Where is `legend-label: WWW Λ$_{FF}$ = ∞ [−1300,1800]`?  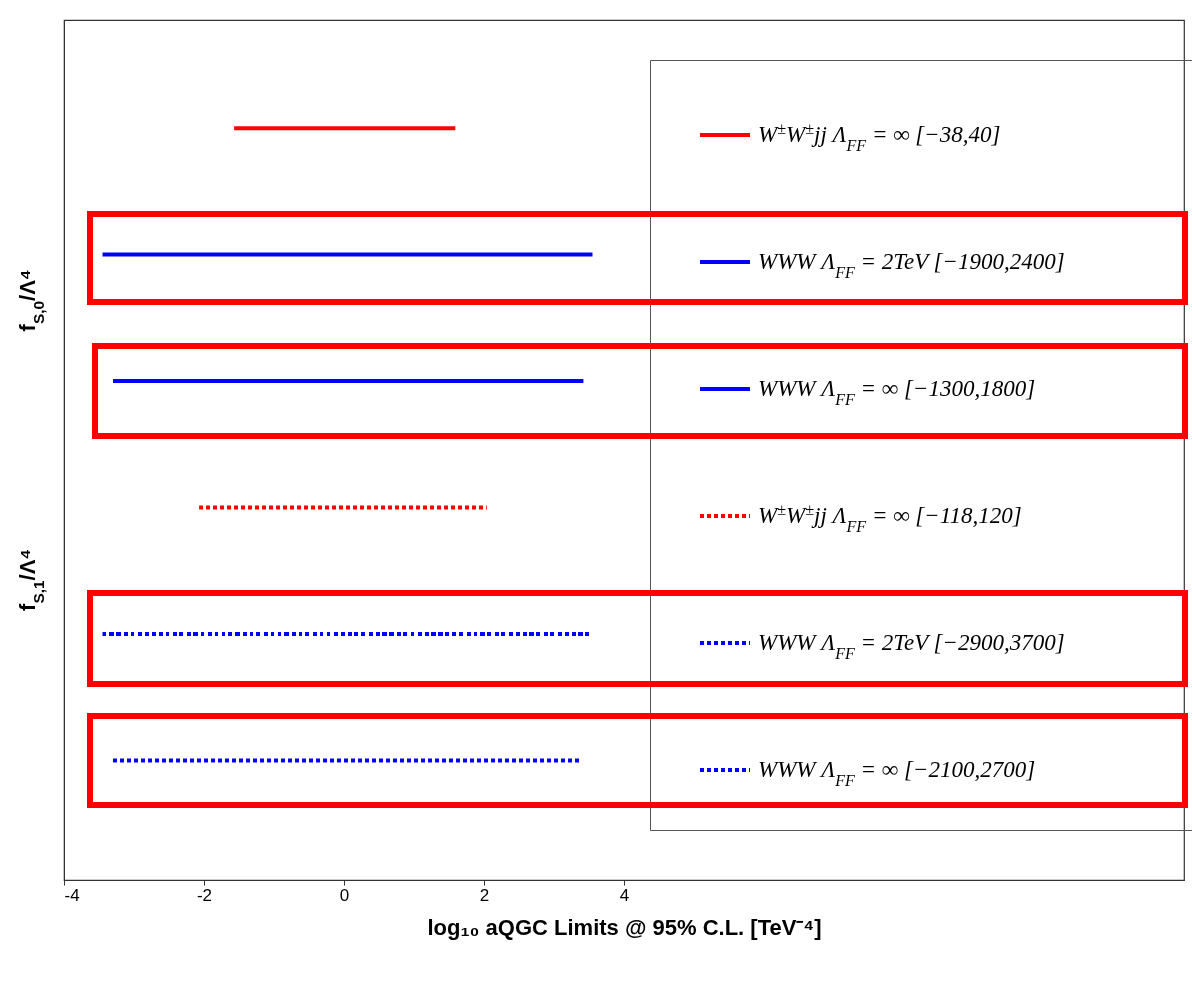 legend-label: WWW Λ$_{FF}$ = ∞ [−1300,1800] is located at coordinates (897, 392).